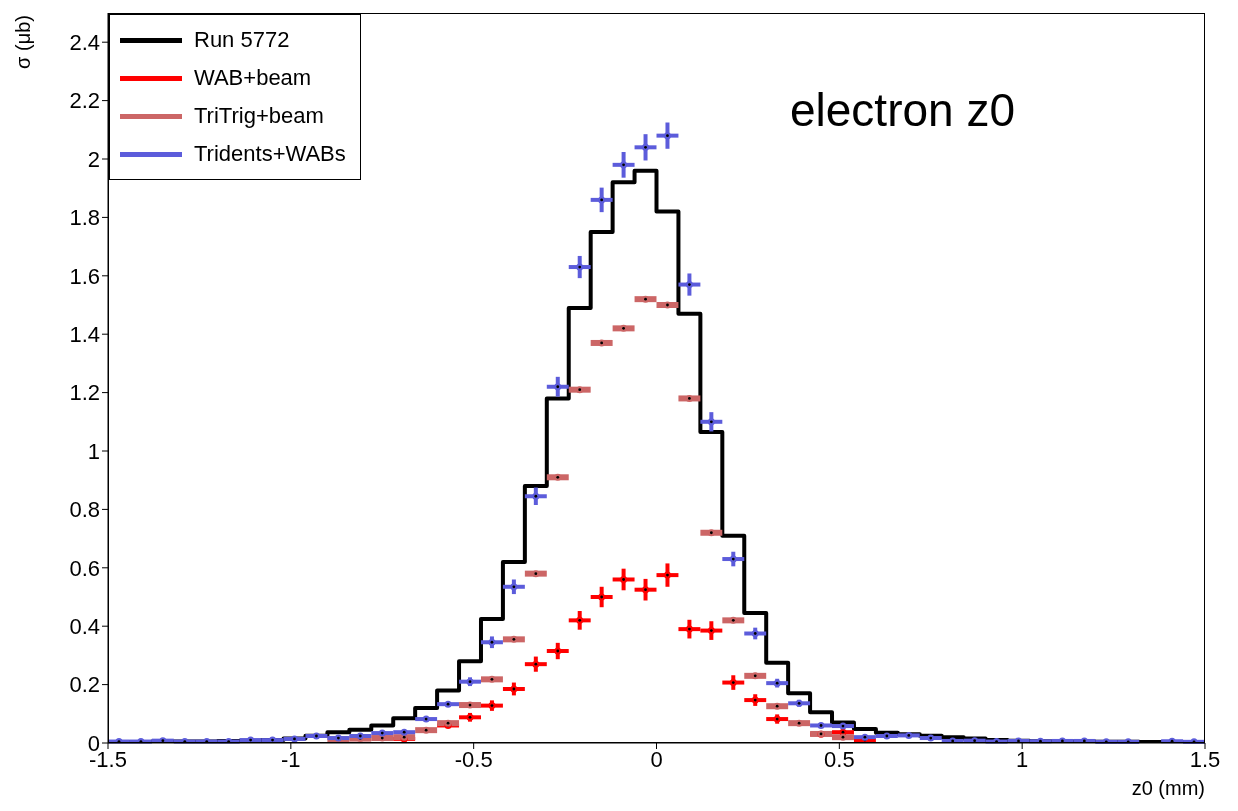  What do you see at coordinates (1022, 759) in the screenshot?
I see `x-tick-label: 1` at bounding box center [1022, 759].